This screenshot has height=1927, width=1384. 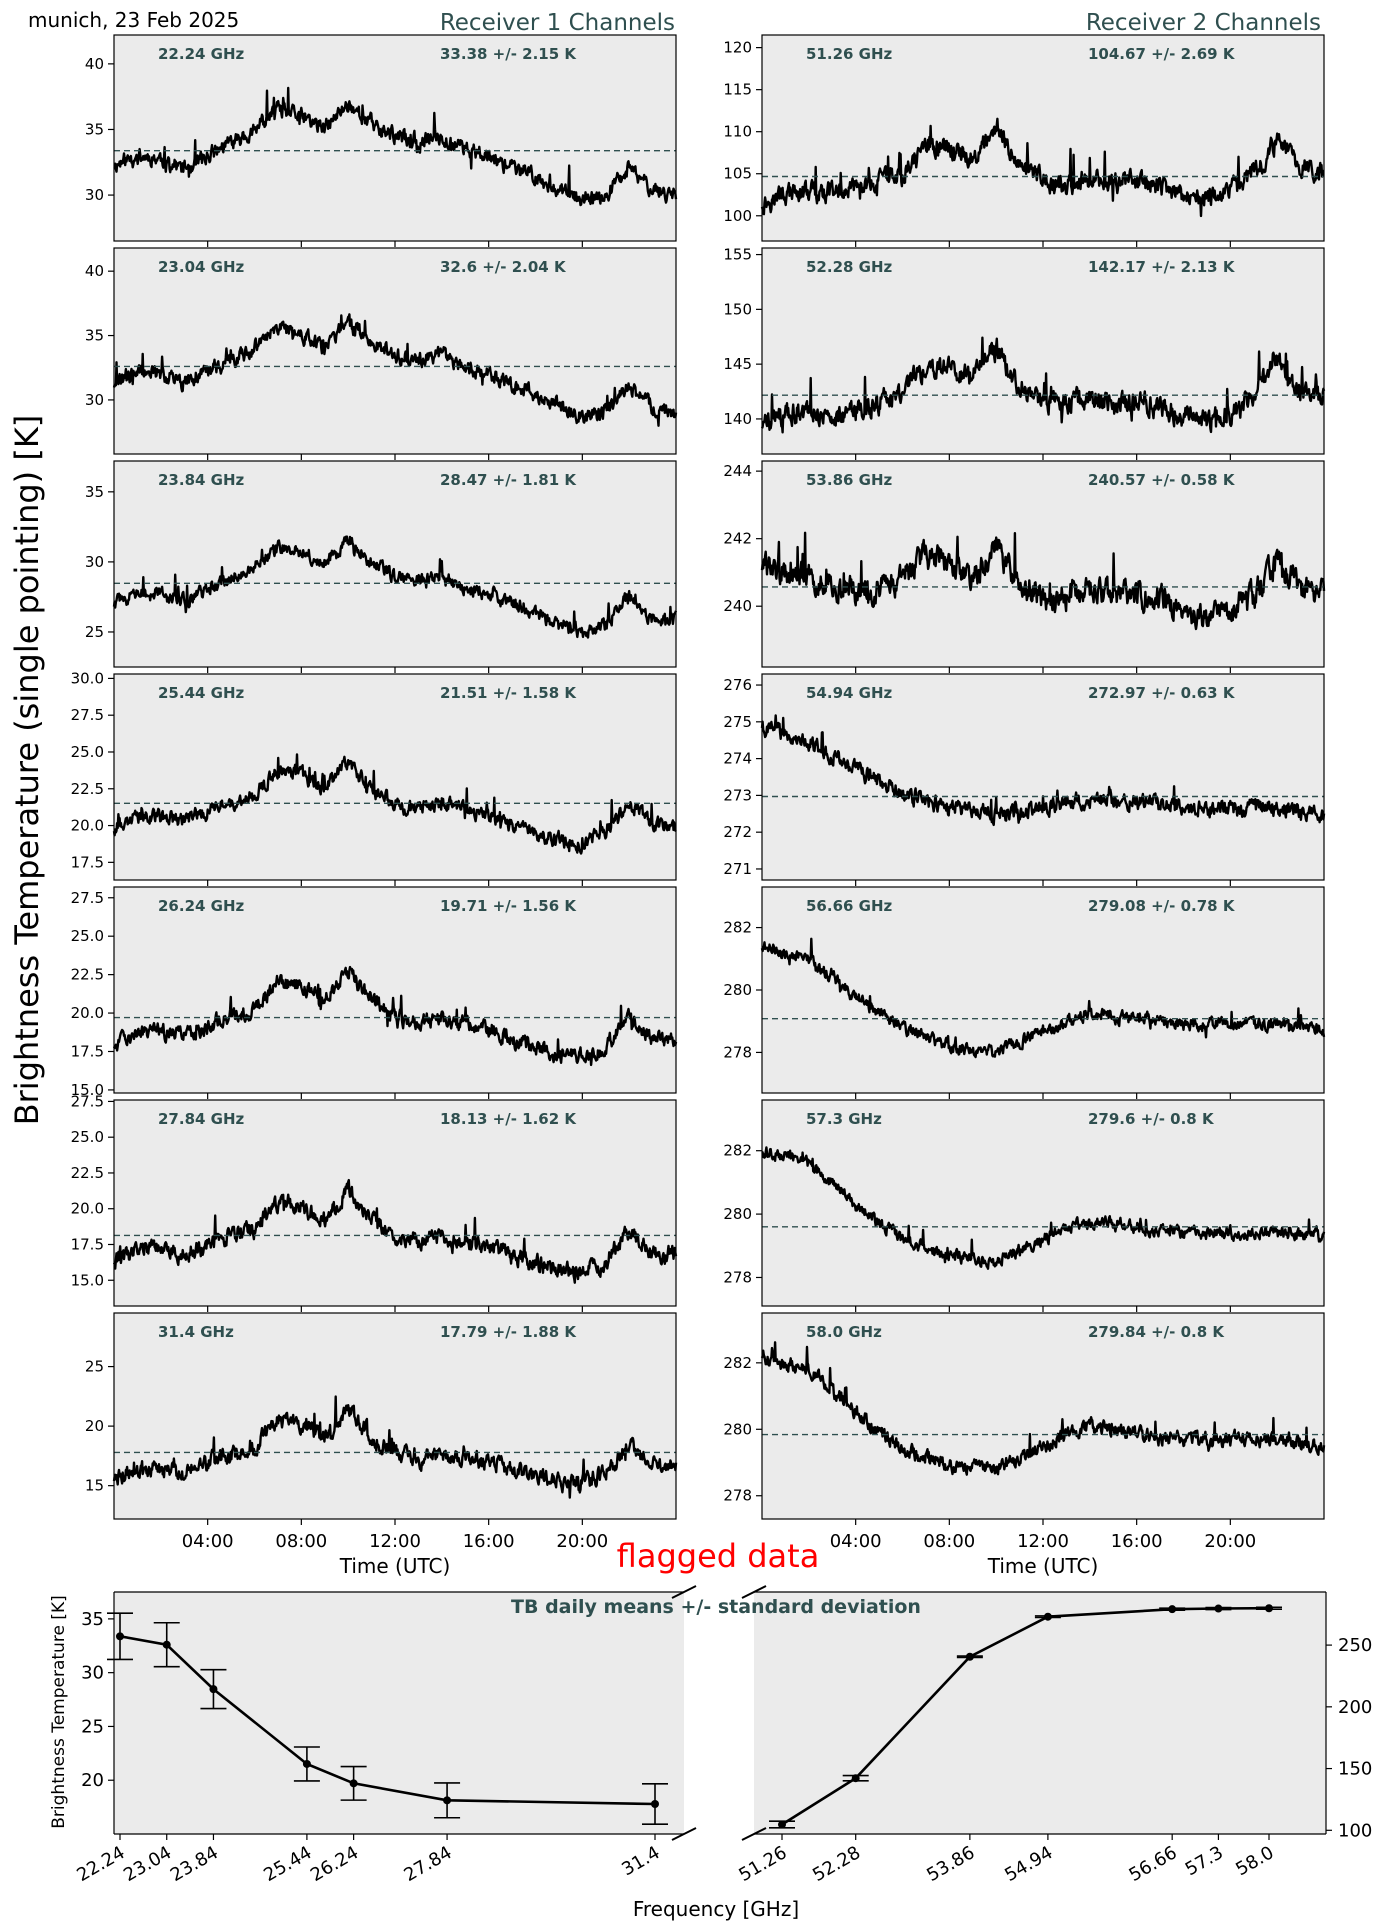 I want to click on channel-panel: 240 242 244 53.86 GHz 240.57 +/- 0.58 K, so click(x=1024, y=566).